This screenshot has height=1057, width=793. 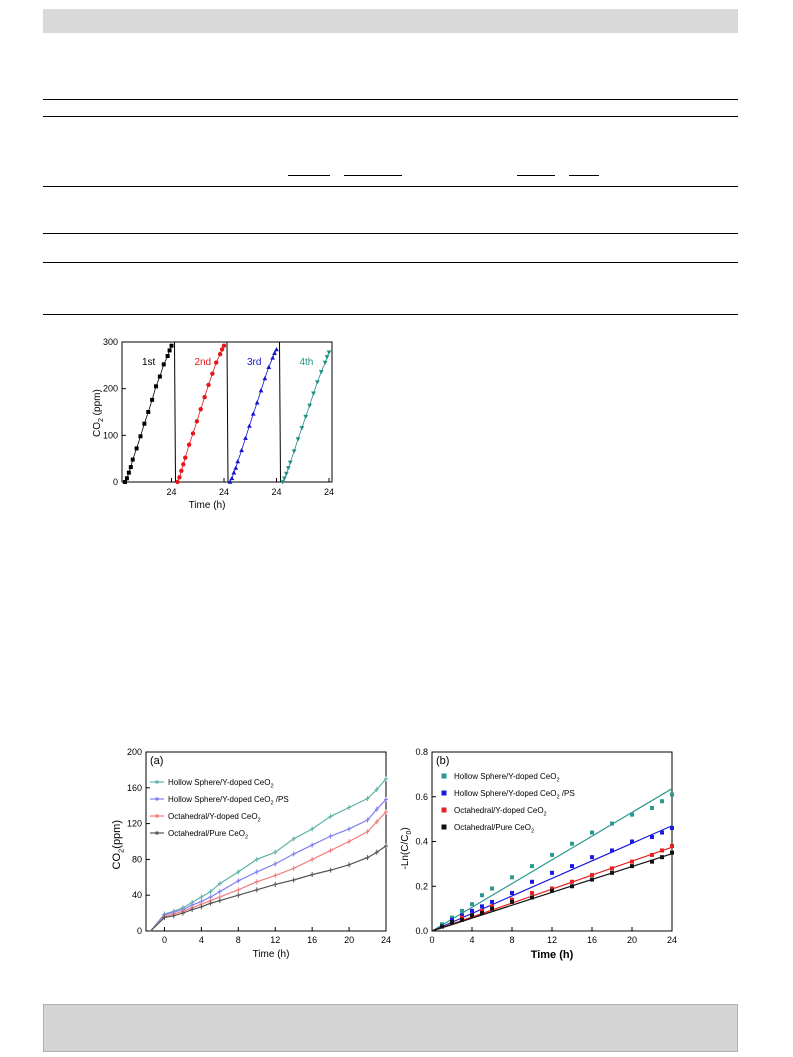 I want to click on y-tick-label: 100, so click(x=110, y=435).